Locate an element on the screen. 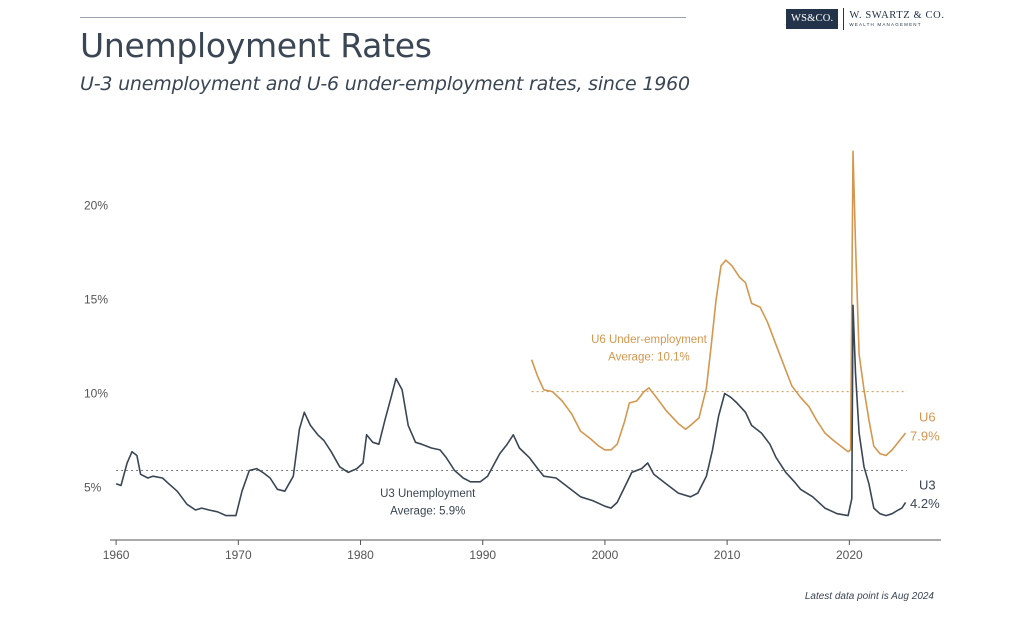 The height and width of the screenshot is (637, 1024). x-tick-label-2020: 2020 is located at coordinates (849, 555).